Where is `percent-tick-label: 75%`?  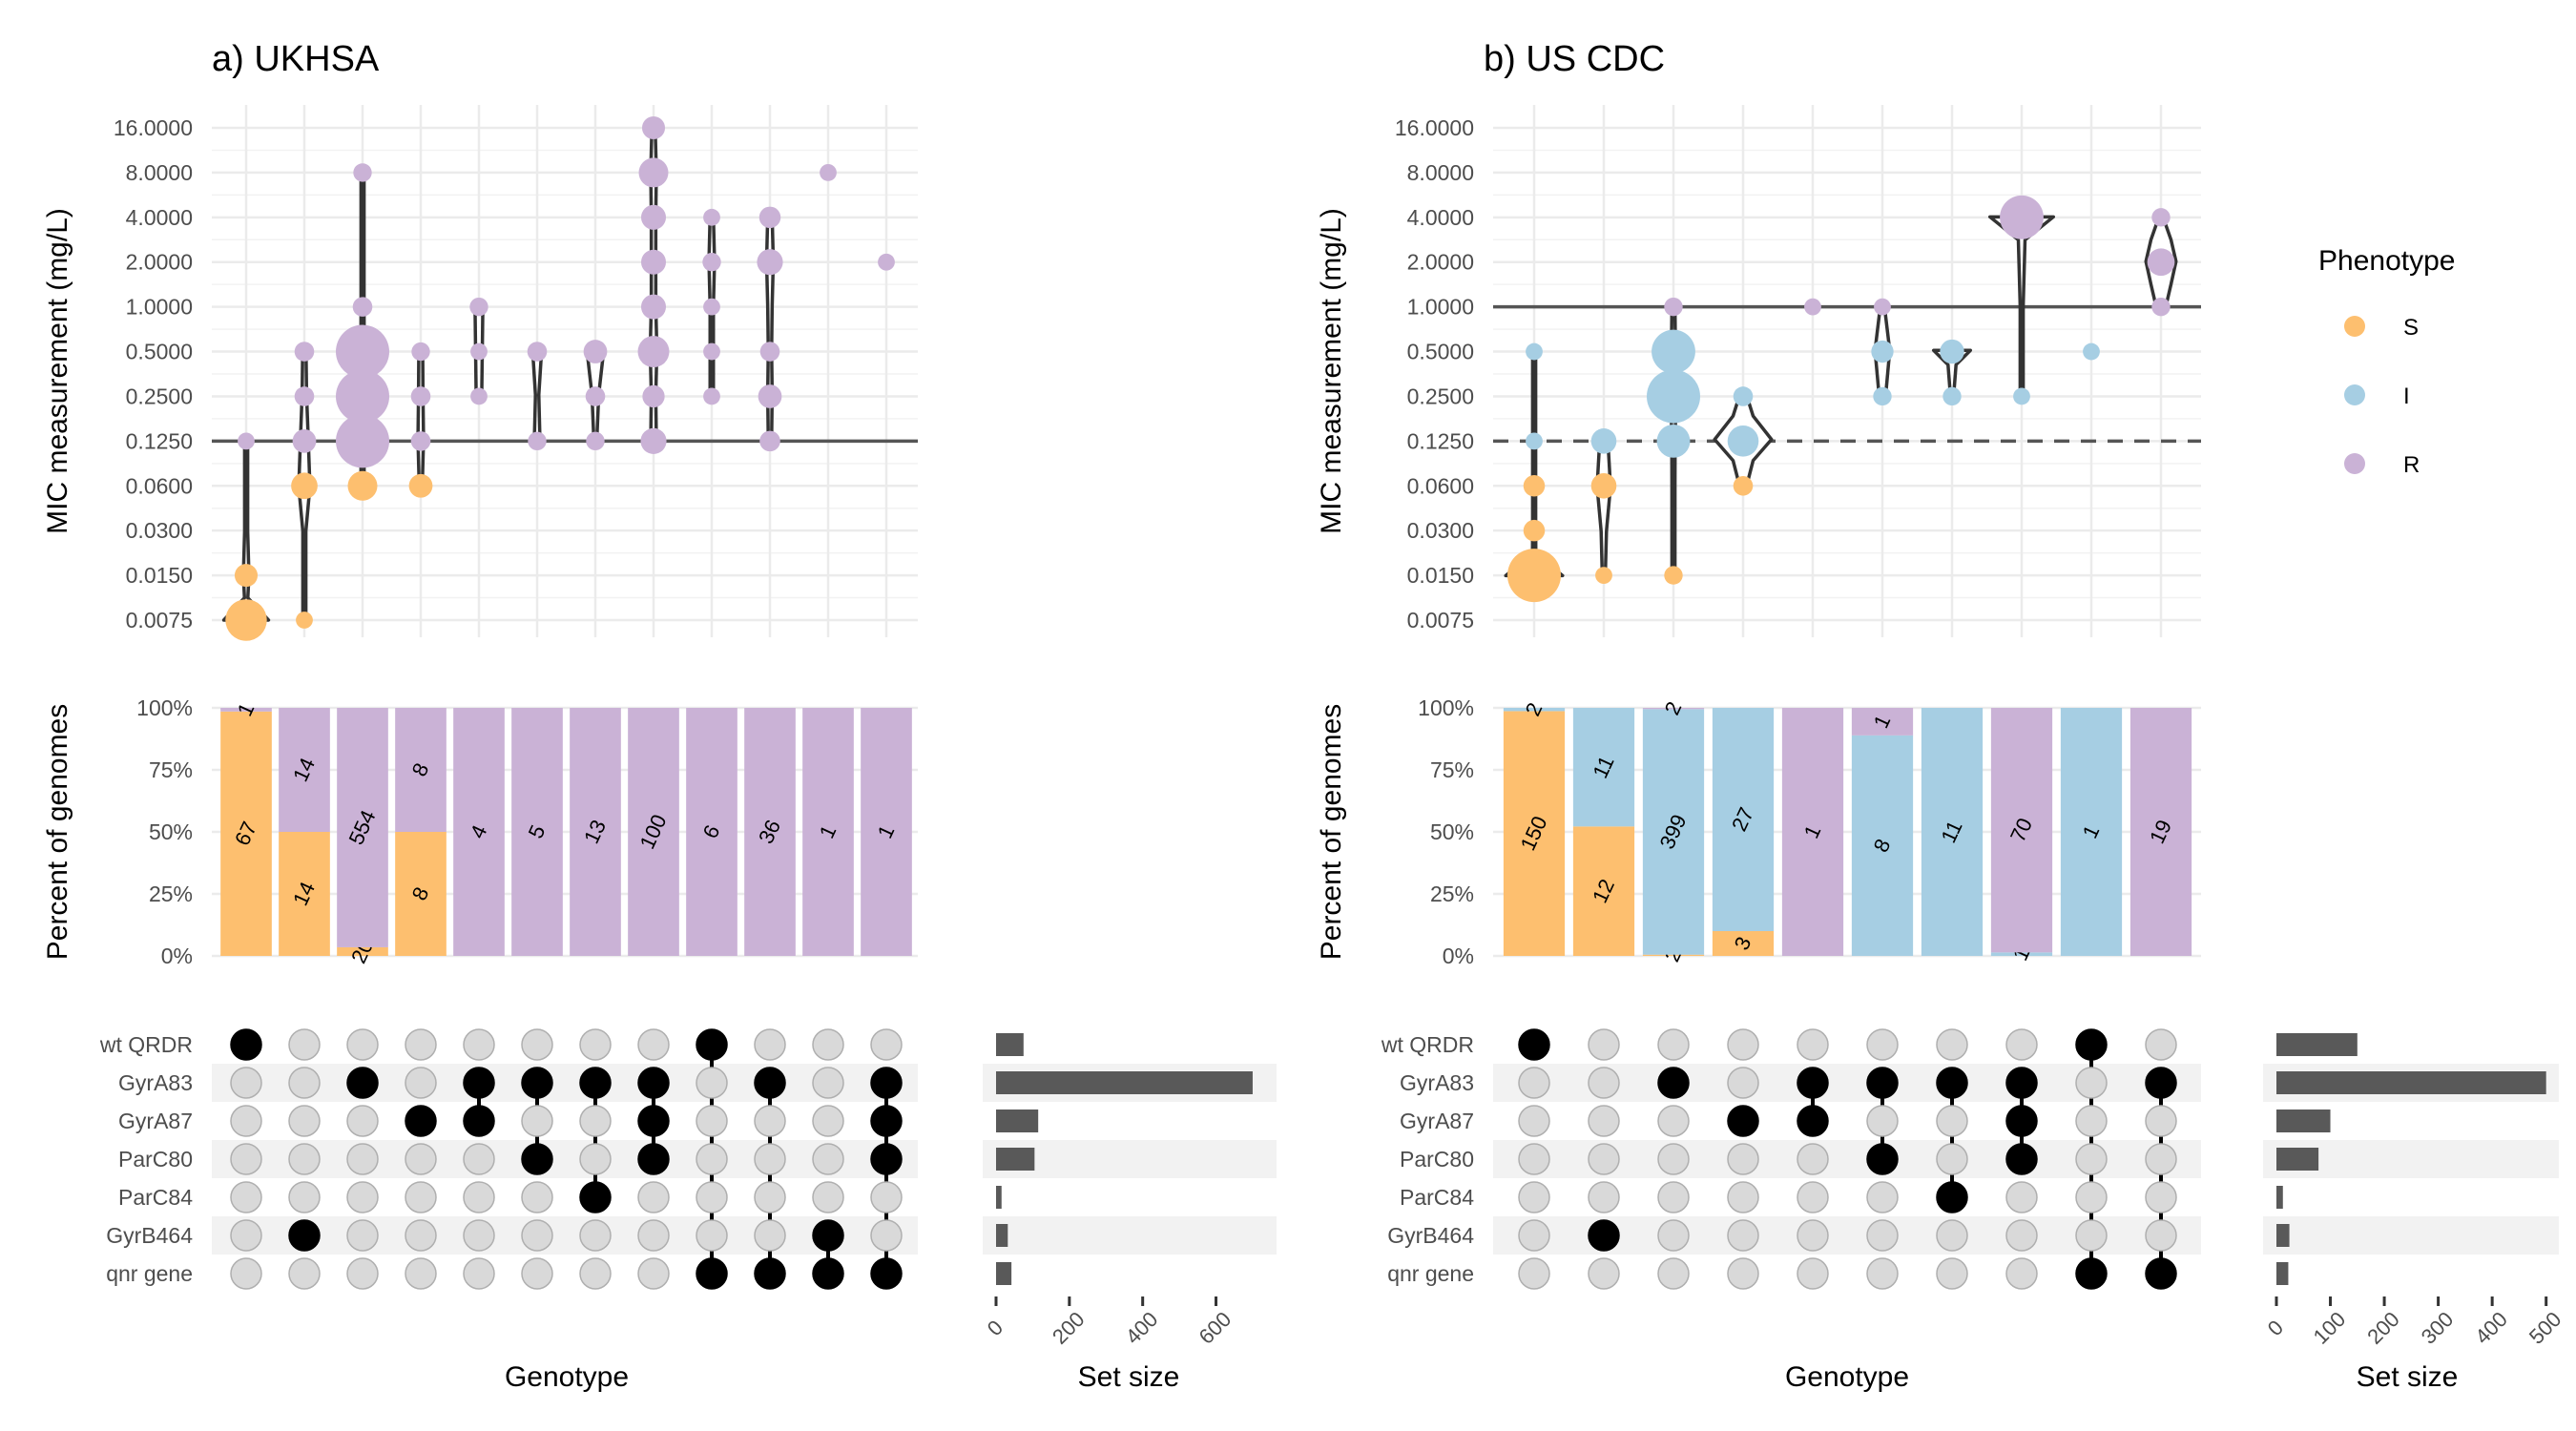
percent-tick-label: 75% is located at coordinates (1452, 769).